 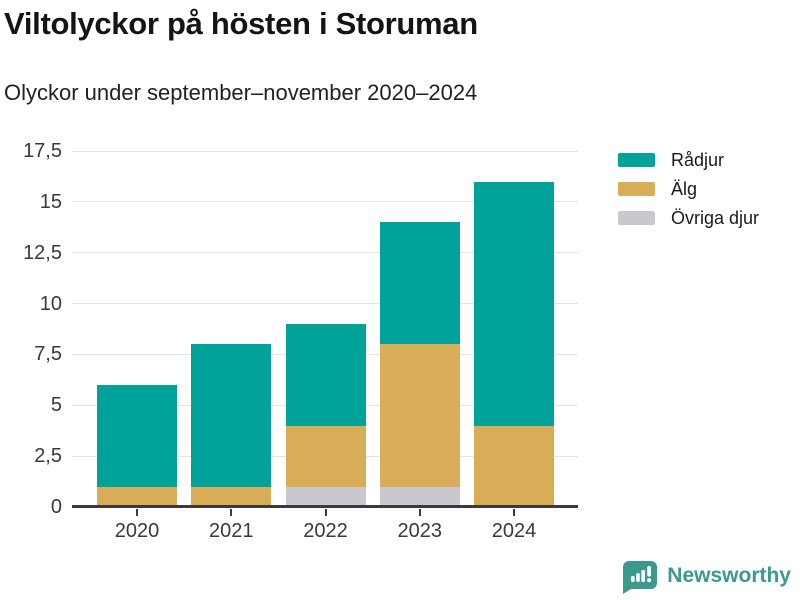 I want to click on legend-label: Älg, so click(x=684, y=189).